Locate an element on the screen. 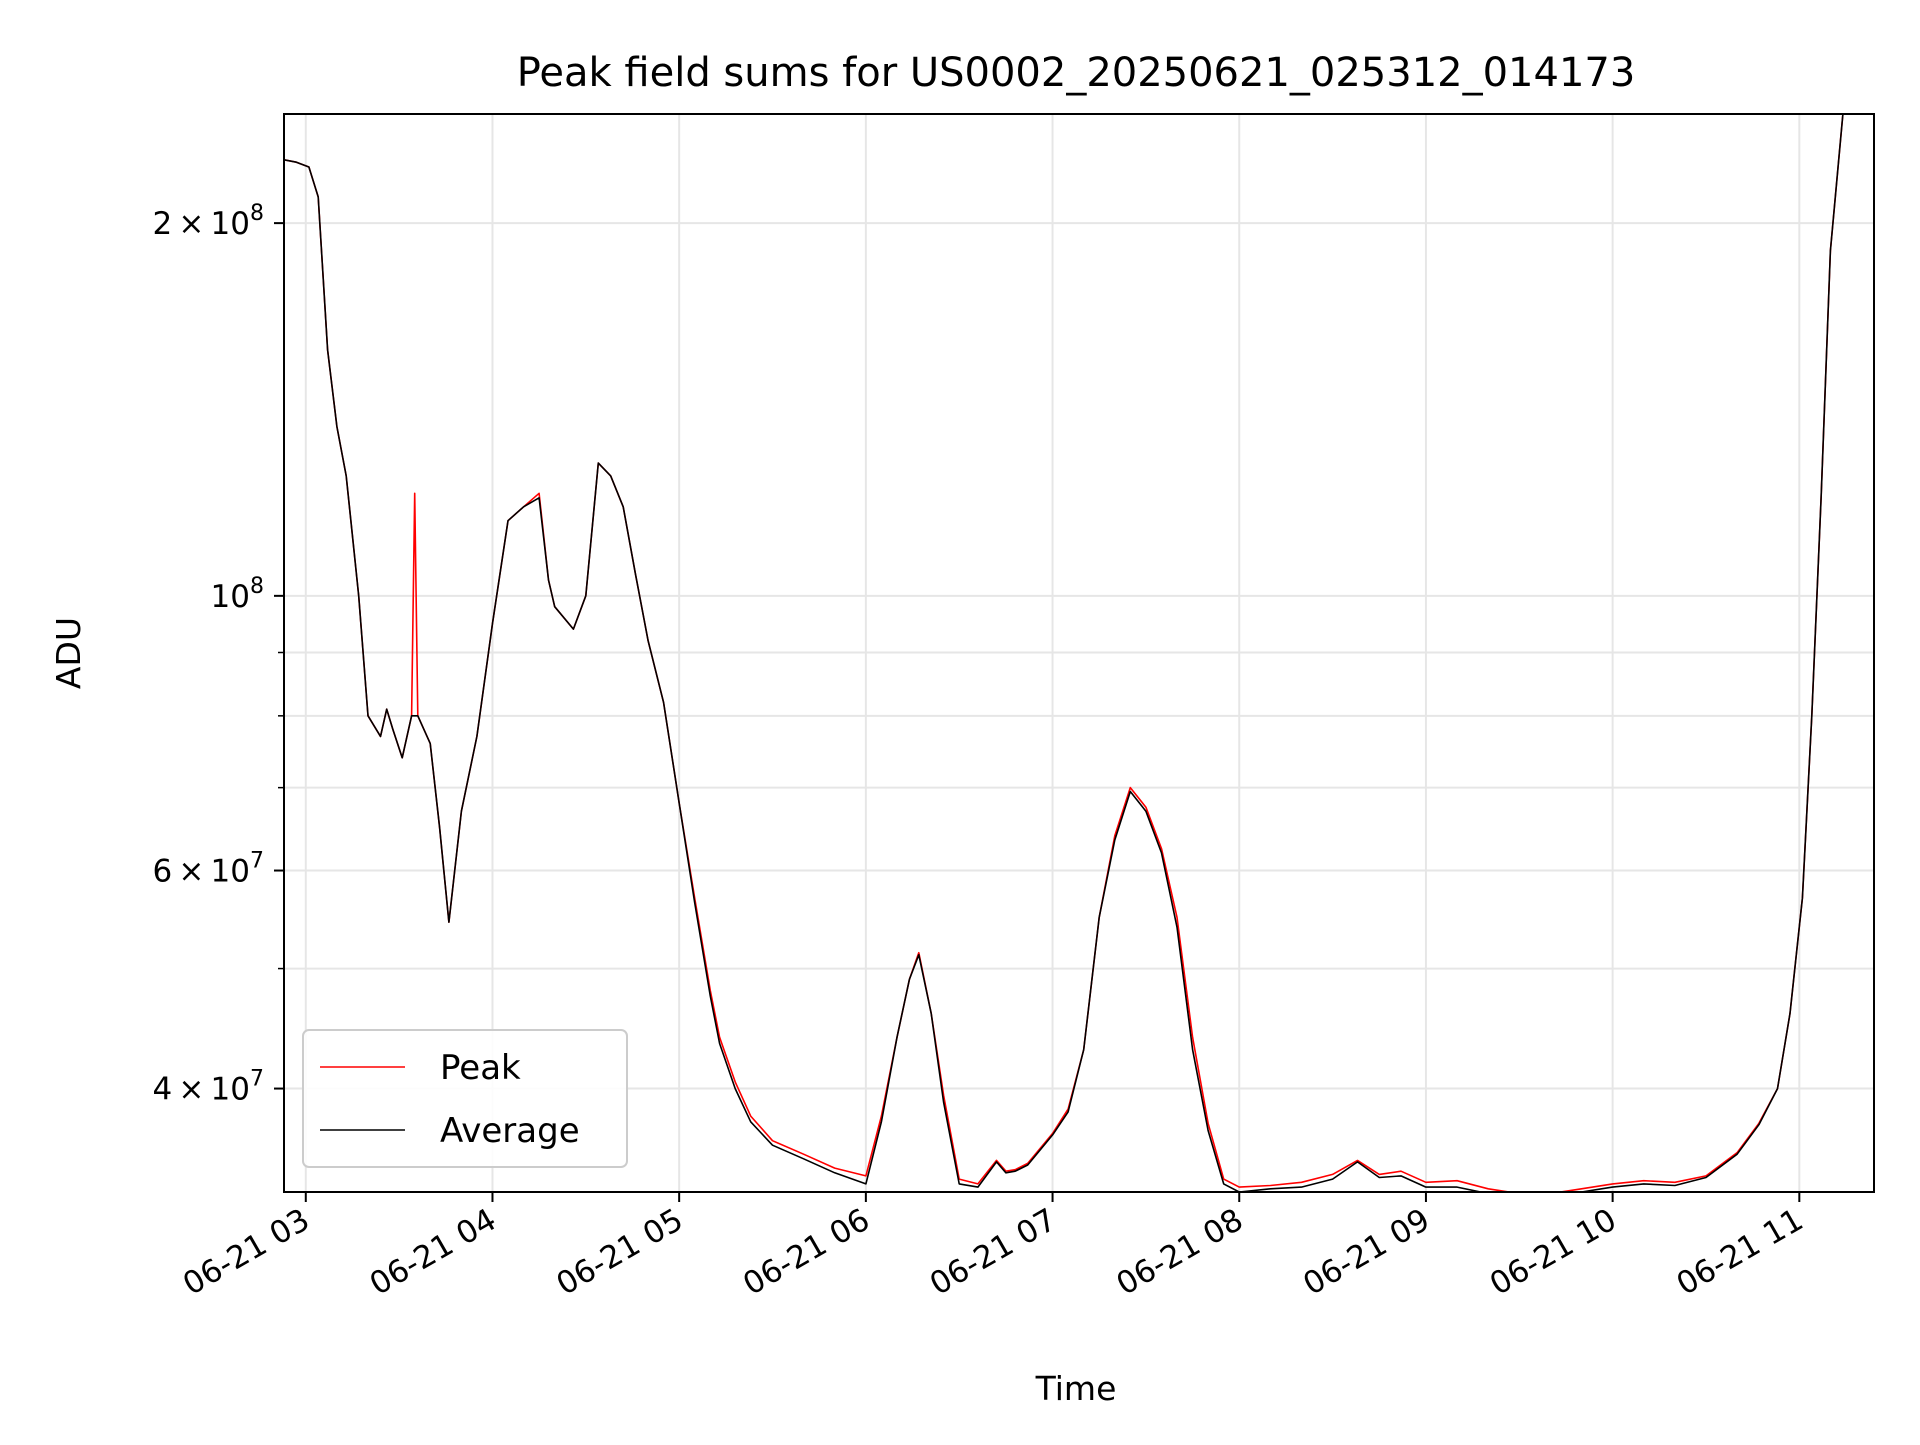 The image size is (1920, 1445). legend: Peak Average is located at coordinates (465, 1098).